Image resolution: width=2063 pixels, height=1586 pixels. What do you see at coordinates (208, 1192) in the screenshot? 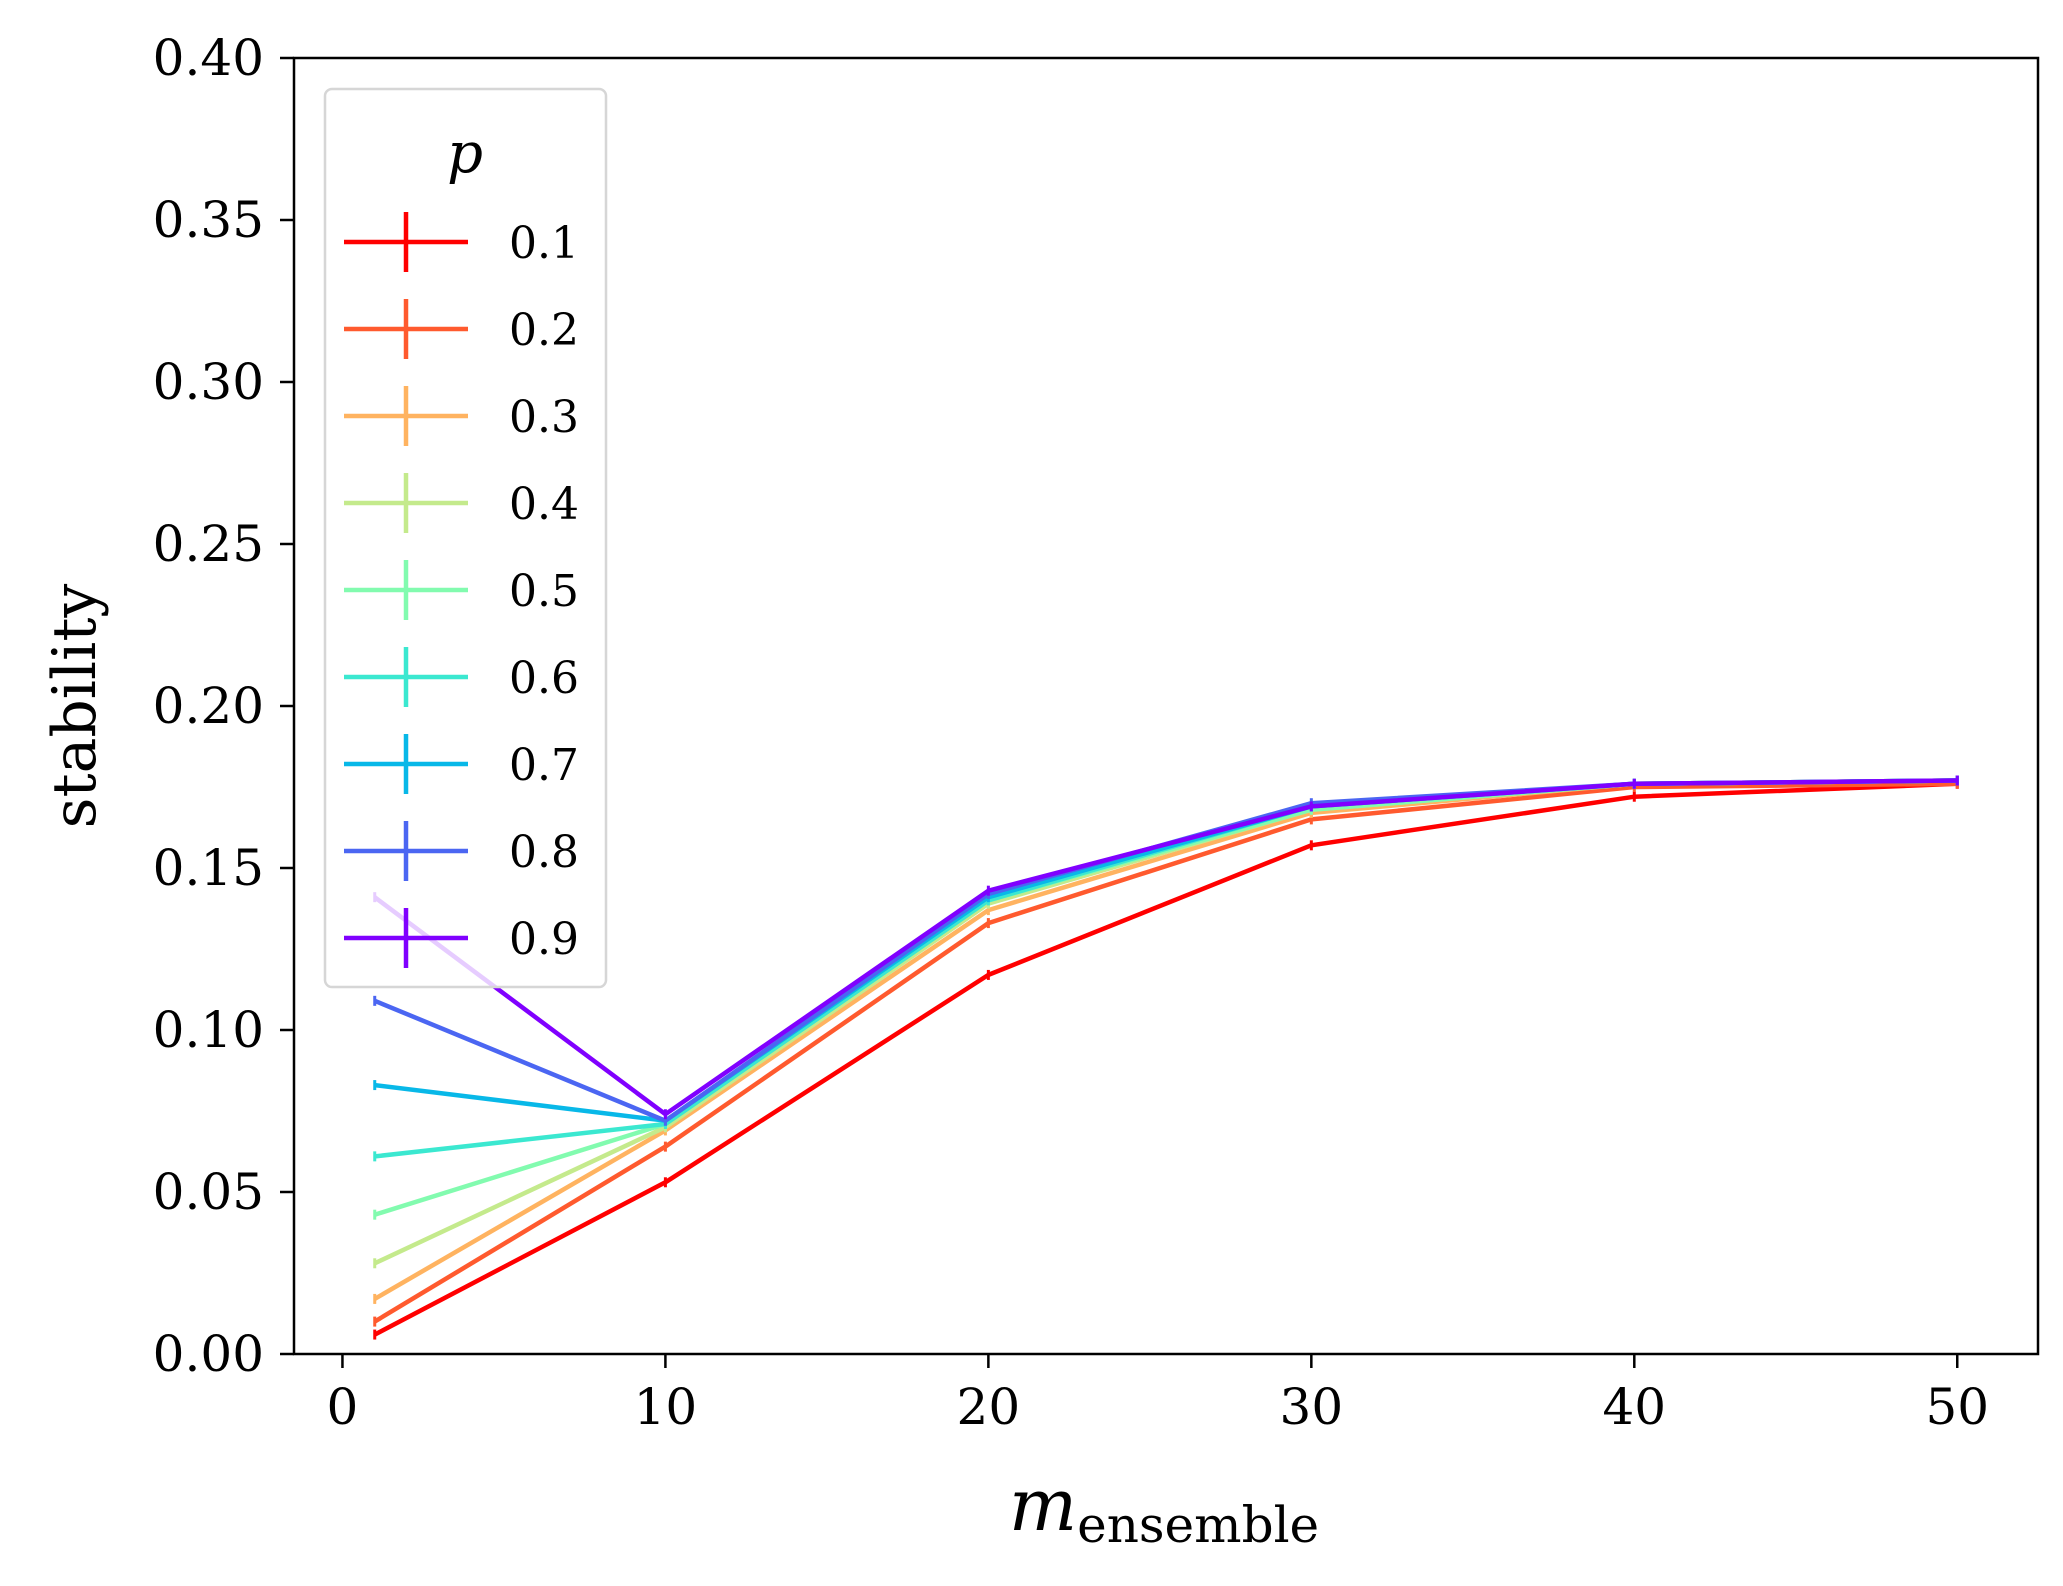
I see `y-tick-label: 0.05` at bounding box center [208, 1192].